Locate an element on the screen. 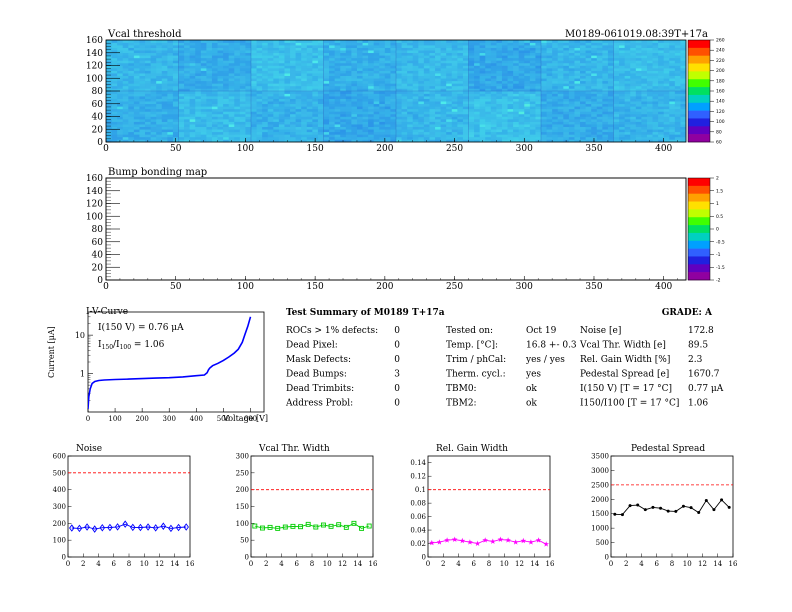 The height and width of the screenshot is (612, 792). y-tick-label: 100 is located at coordinates (94, 217).